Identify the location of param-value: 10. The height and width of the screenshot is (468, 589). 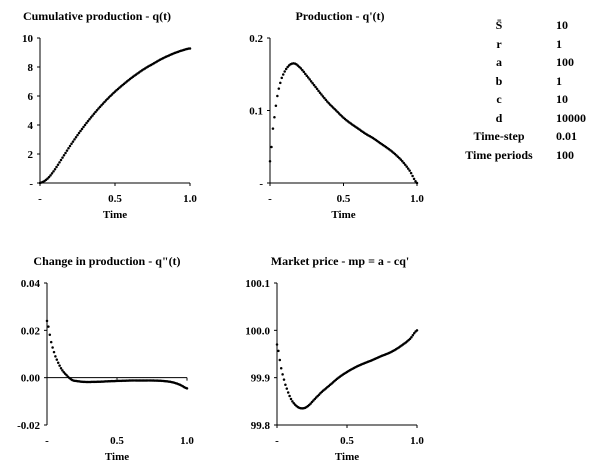
(562, 25).